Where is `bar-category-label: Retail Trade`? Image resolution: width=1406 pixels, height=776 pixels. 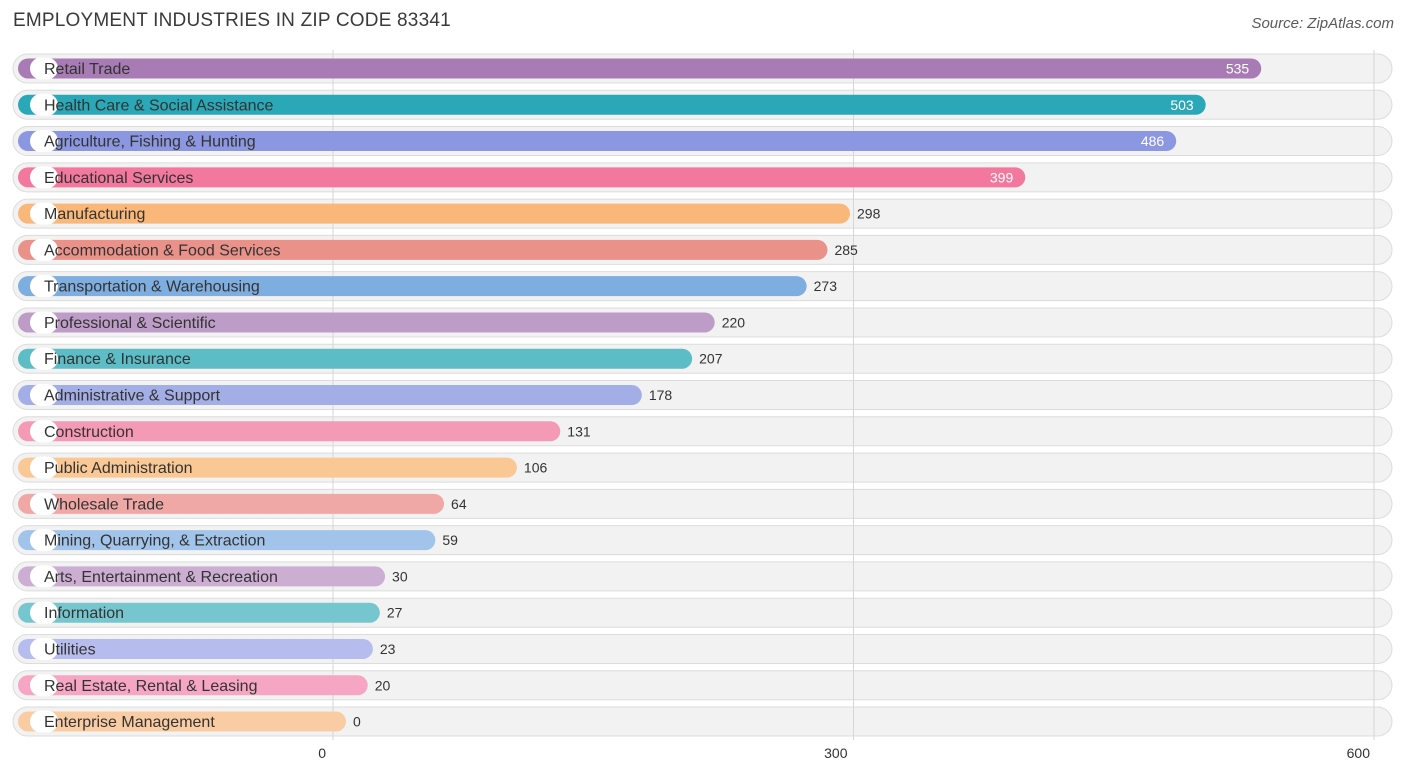 bar-category-label: Retail Trade is located at coordinates (87, 69).